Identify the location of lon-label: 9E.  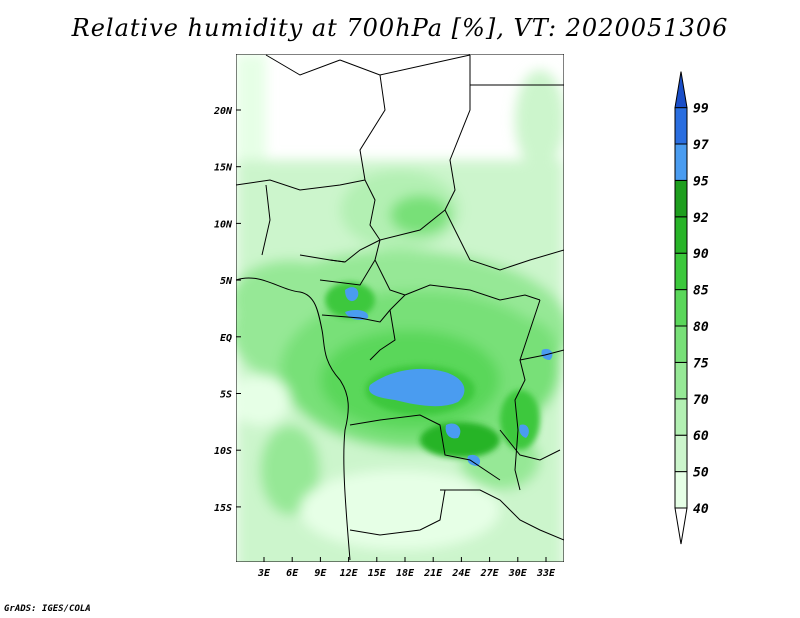
(320, 573).